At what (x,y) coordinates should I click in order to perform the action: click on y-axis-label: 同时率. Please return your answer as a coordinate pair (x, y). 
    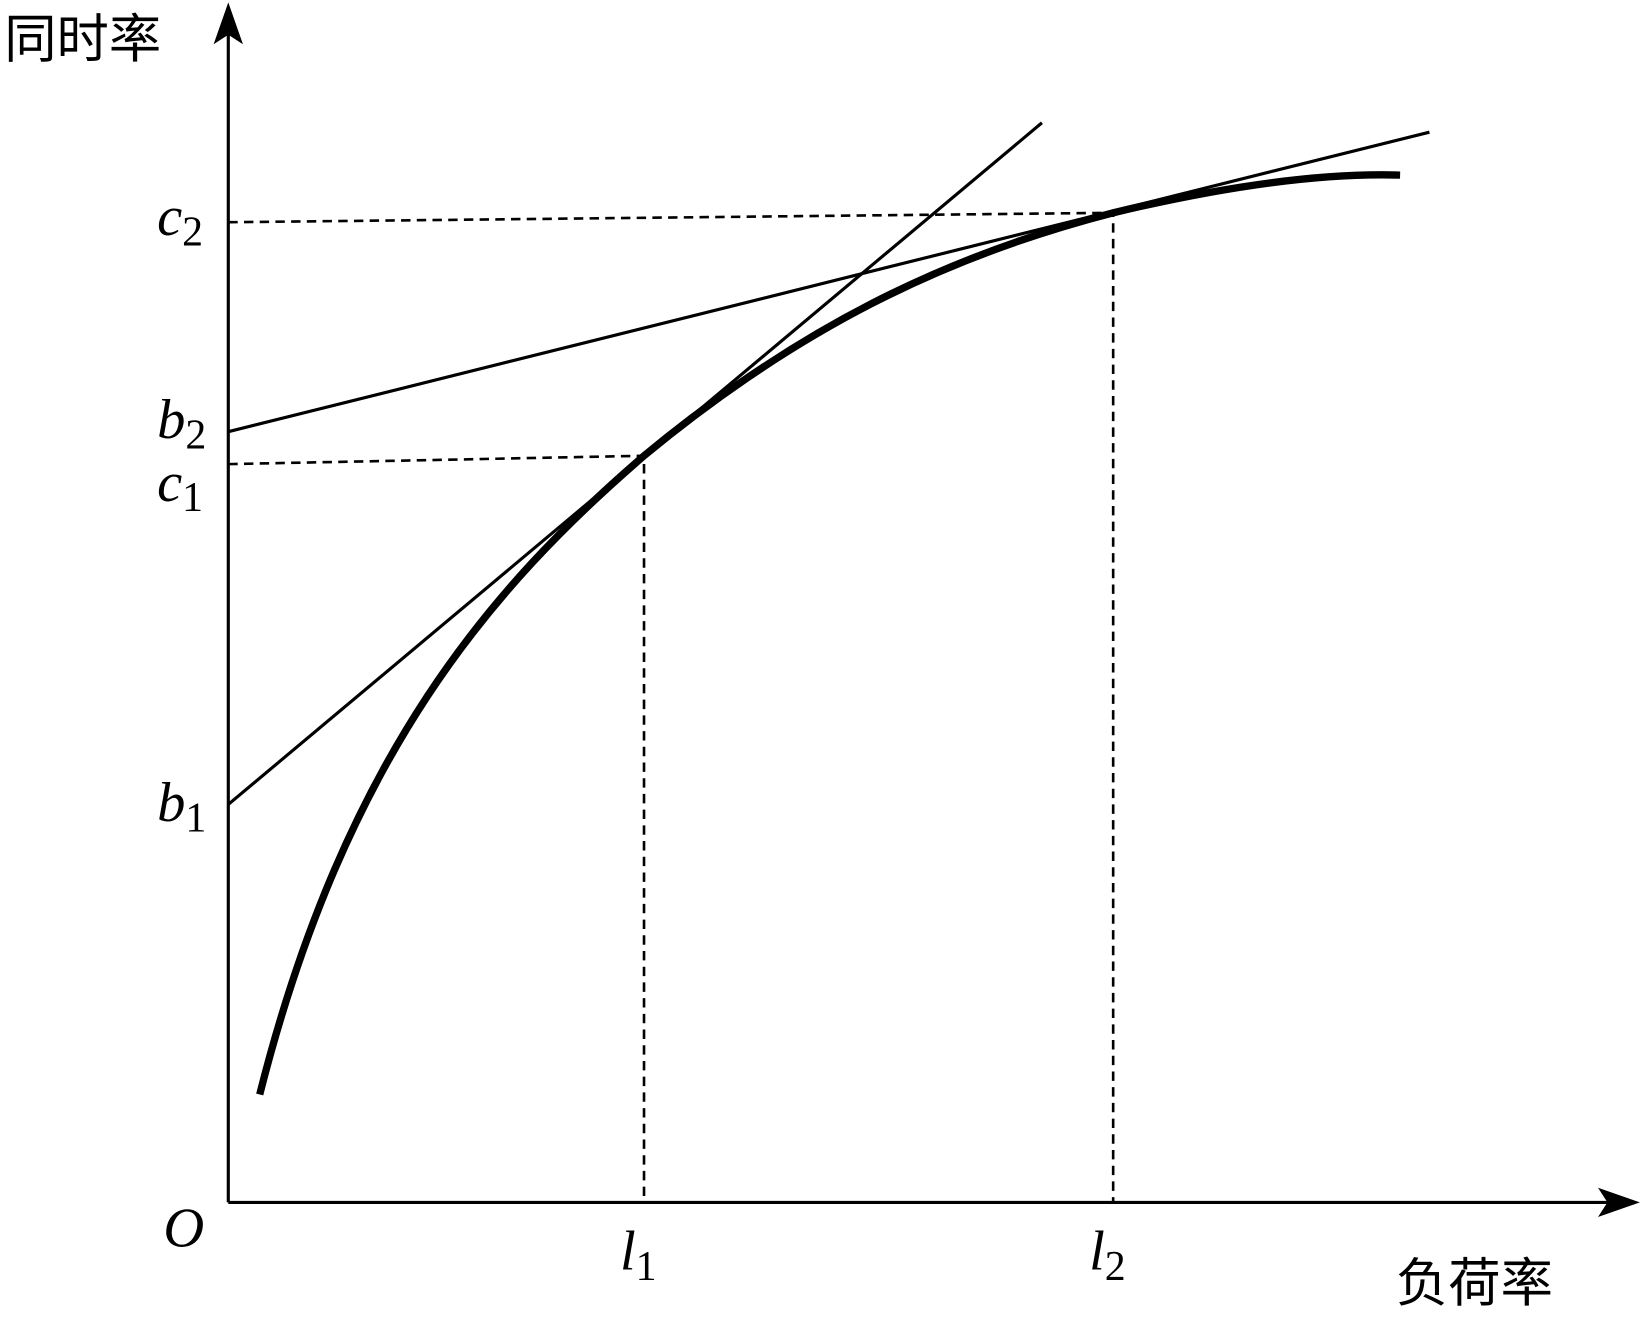
    Looking at the image, I should click on (82, 40).